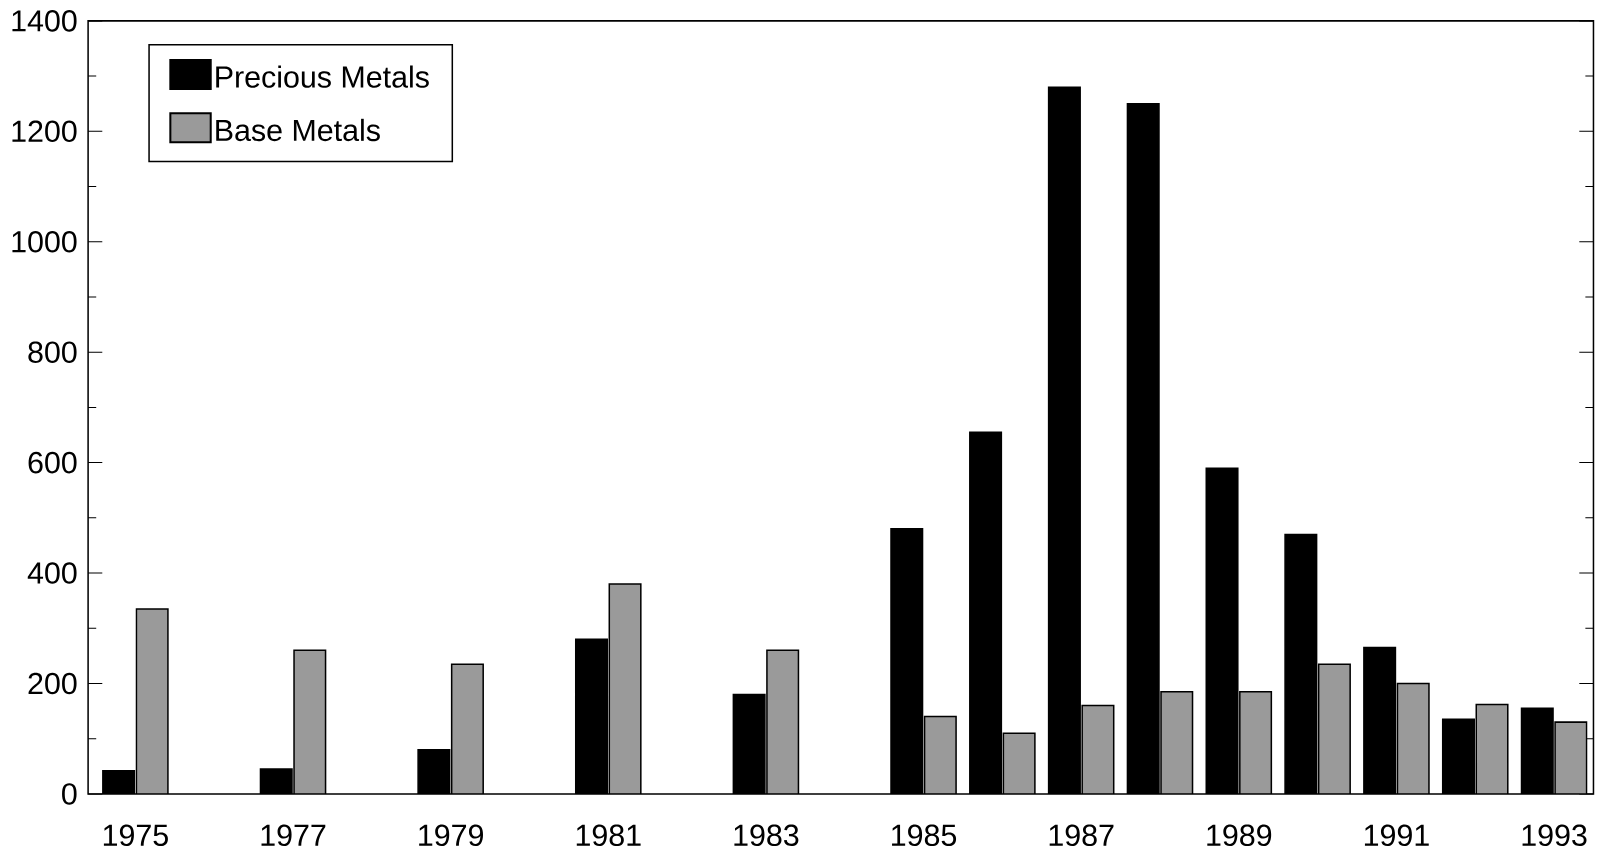 This screenshot has width=1598, height=856. What do you see at coordinates (52, 352) in the screenshot?
I see `y-tick-label: 800` at bounding box center [52, 352].